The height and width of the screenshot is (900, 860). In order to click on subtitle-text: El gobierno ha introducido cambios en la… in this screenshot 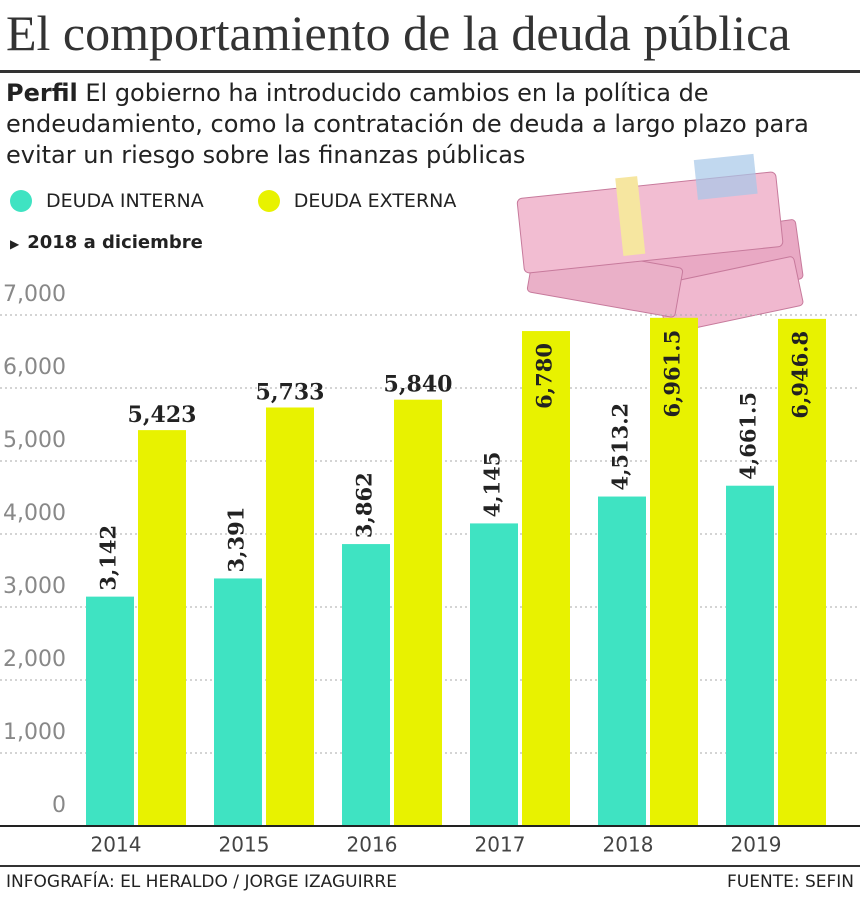, I will do `click(407, 124)`.